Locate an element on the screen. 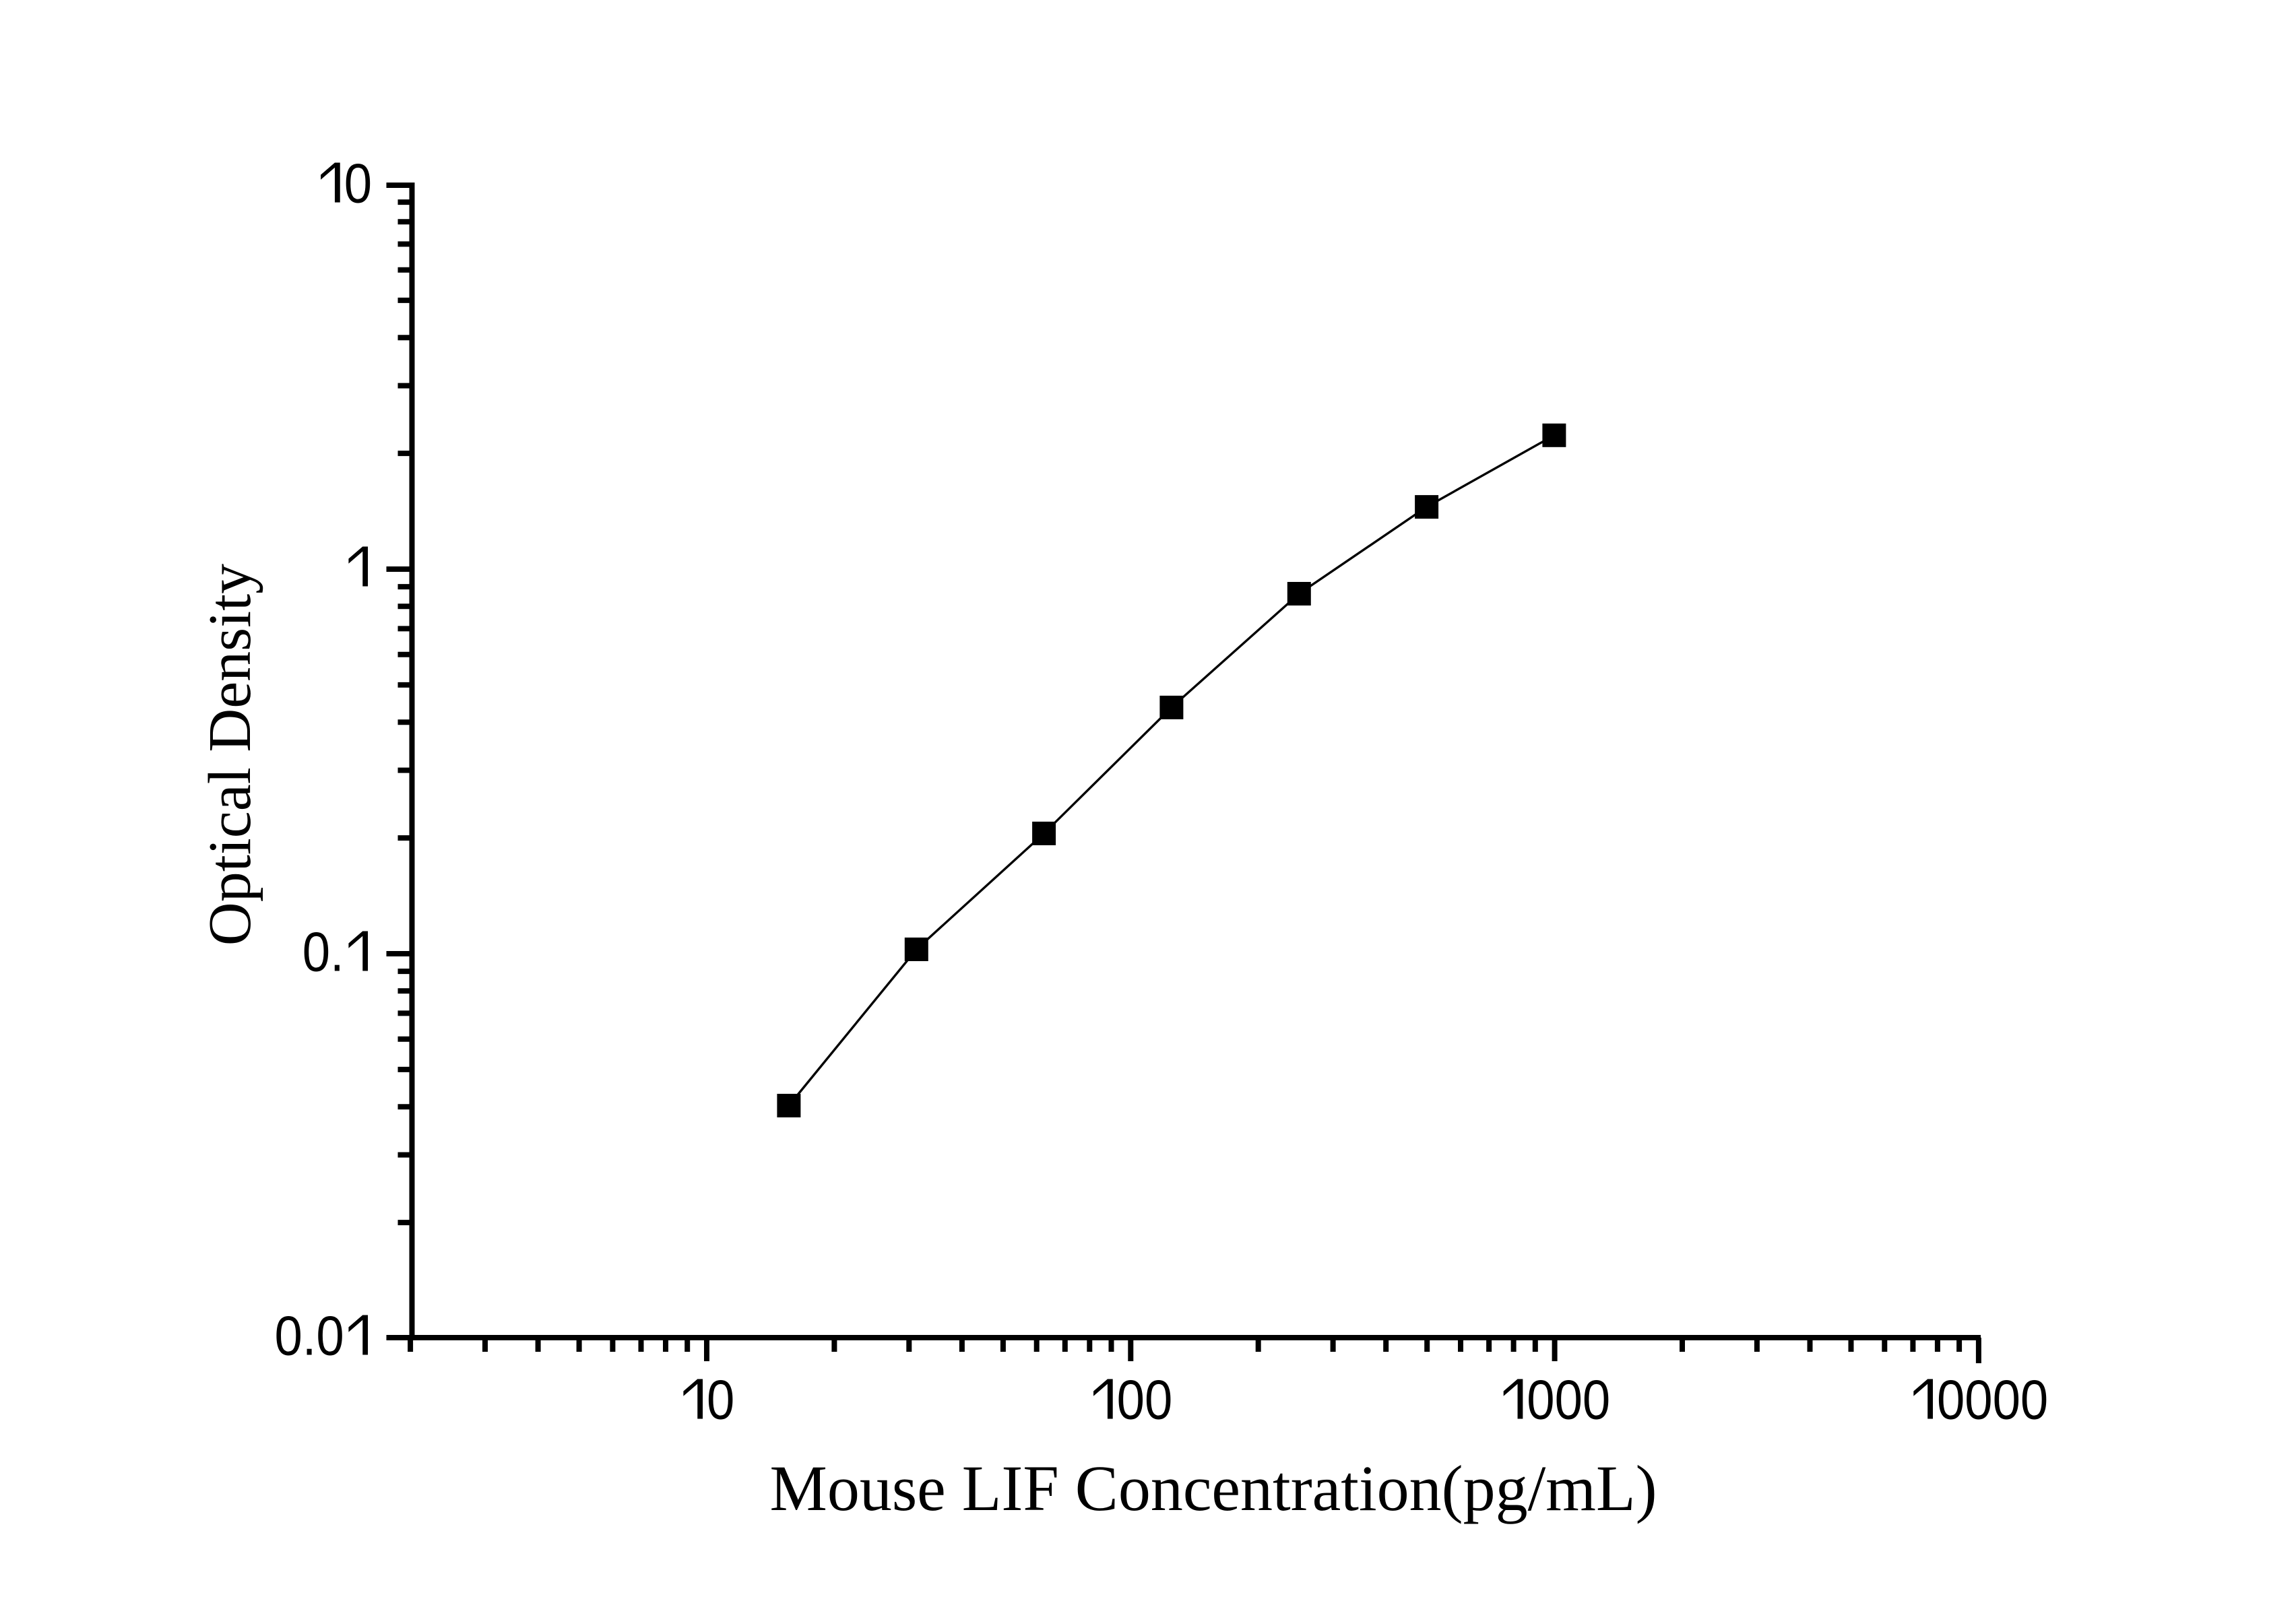 The height and width of the screenshot is (1603, 2296). svg-text: 0. is located at coordinates (323, 952).